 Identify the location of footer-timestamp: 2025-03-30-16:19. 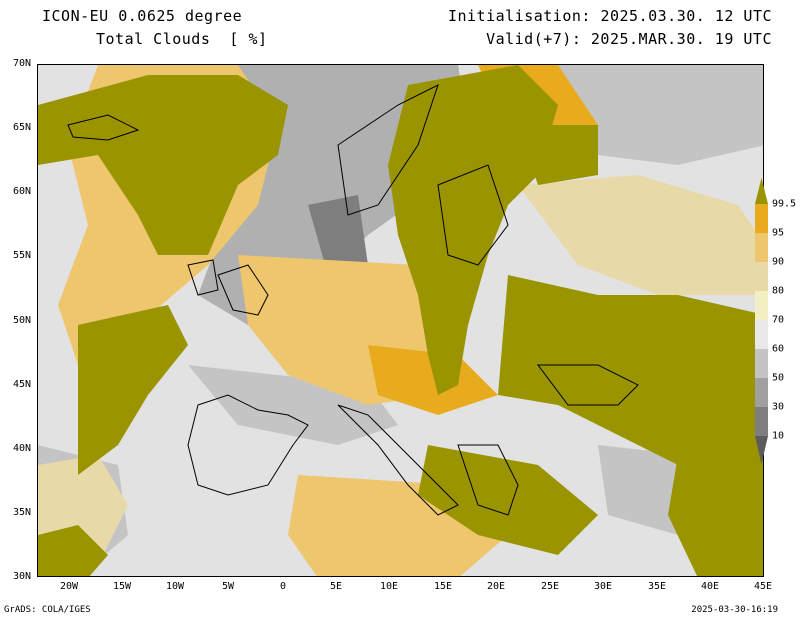
(734, 610).